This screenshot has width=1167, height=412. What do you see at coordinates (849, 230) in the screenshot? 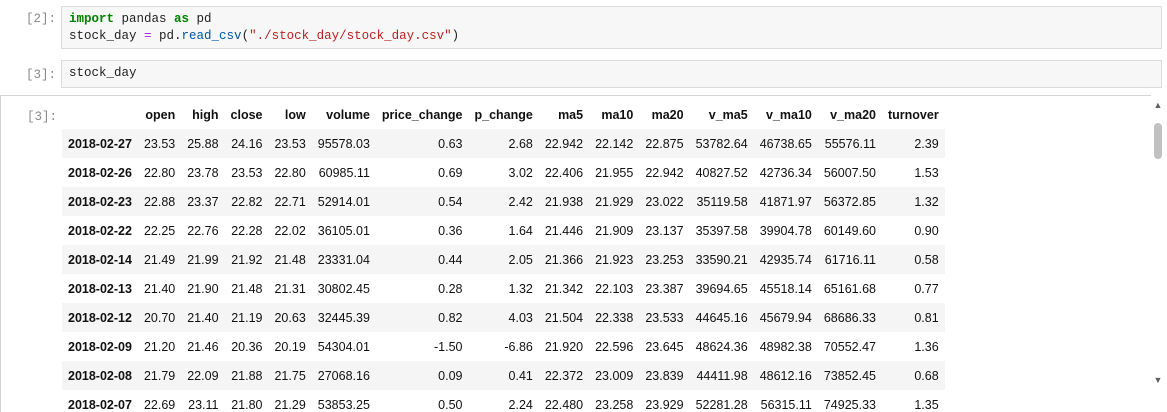
I see `table-cell: 60149.60` at bounding box center [849, 230].